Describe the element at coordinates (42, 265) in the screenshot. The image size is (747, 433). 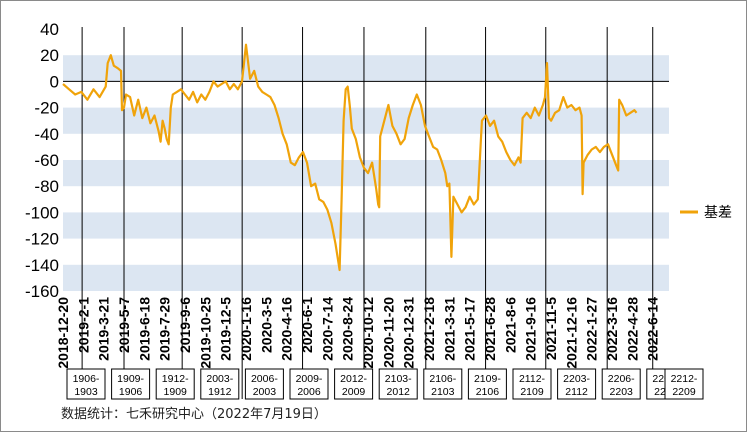
I see `y-tick-label: -140` at that location.